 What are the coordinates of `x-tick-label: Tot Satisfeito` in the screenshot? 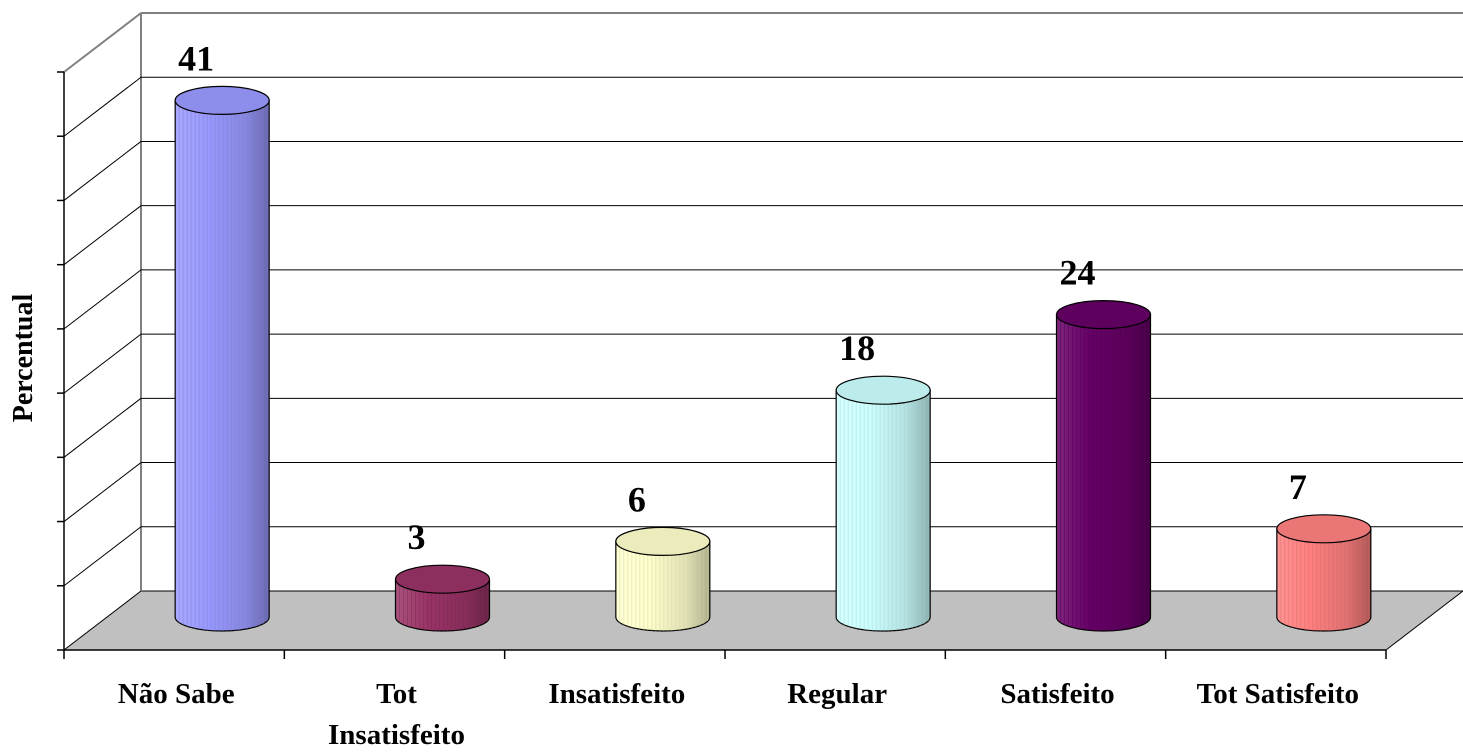 It's located at (1278, 694).